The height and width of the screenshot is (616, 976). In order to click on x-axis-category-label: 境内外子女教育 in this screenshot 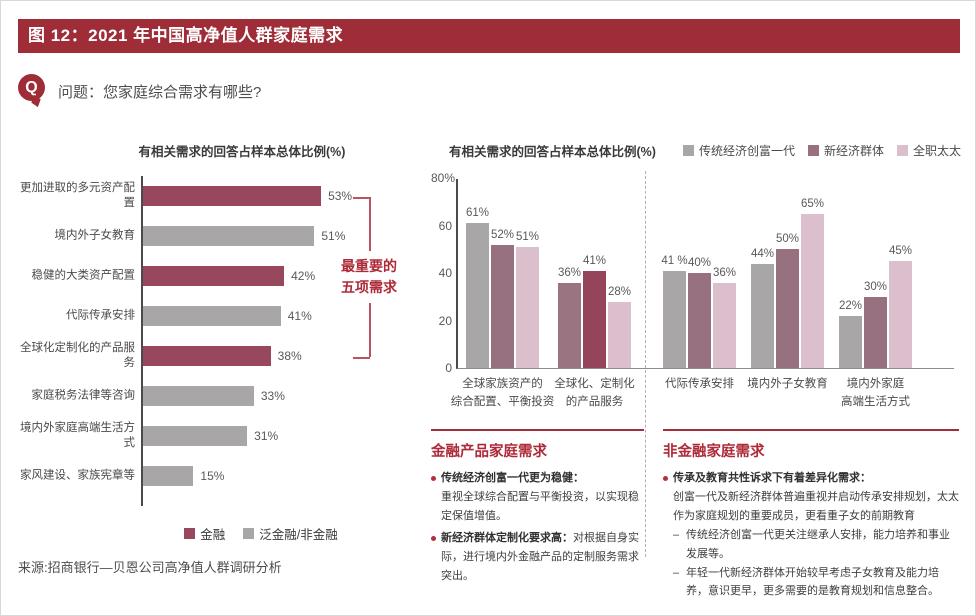, I will do `click(788, 385)`.